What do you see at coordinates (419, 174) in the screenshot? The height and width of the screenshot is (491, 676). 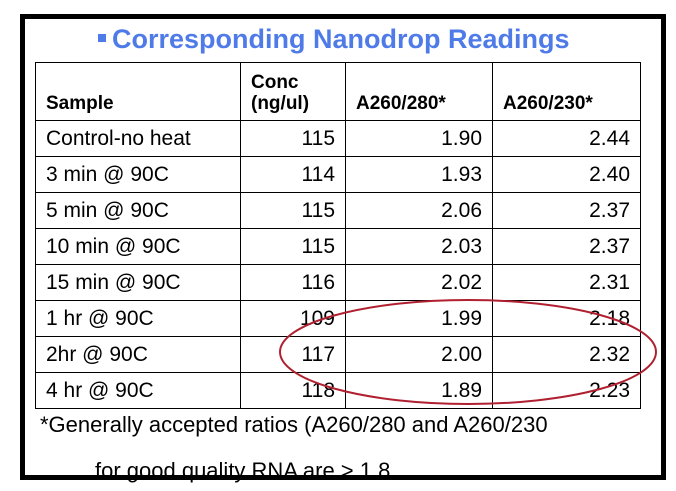 I see `table-cell: 1.93` at bounding box center [419, 174].